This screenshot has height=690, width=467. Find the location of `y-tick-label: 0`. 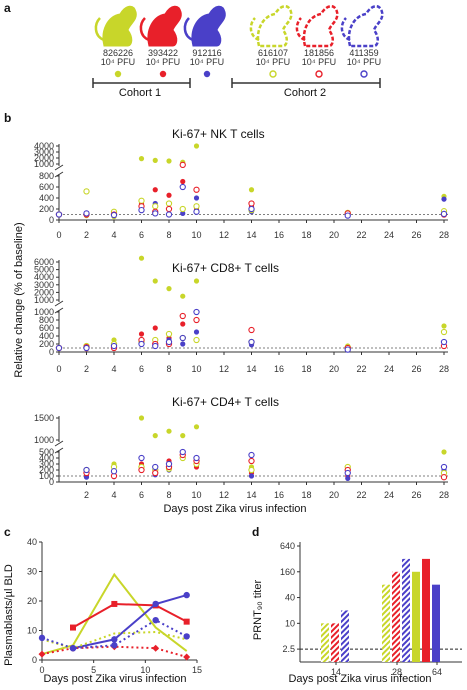

y-tick-label: 0 is located at coordinates (51, 482).